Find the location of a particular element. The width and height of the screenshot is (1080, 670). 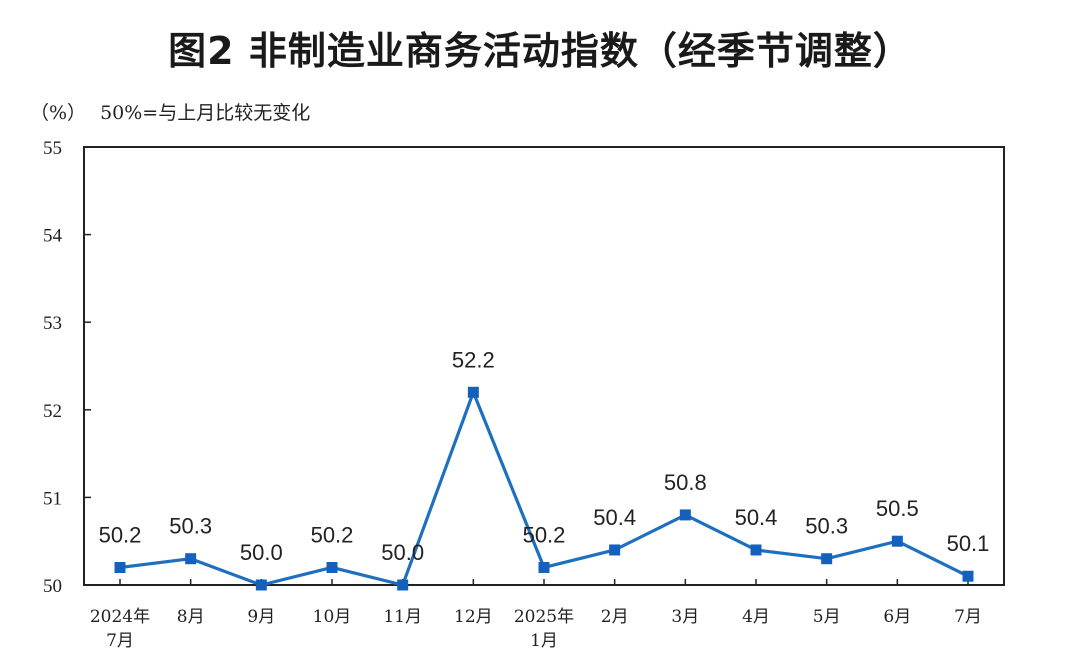

baseline-note: 50%=与上月比较无变化 is located at coordinates (205, 113).